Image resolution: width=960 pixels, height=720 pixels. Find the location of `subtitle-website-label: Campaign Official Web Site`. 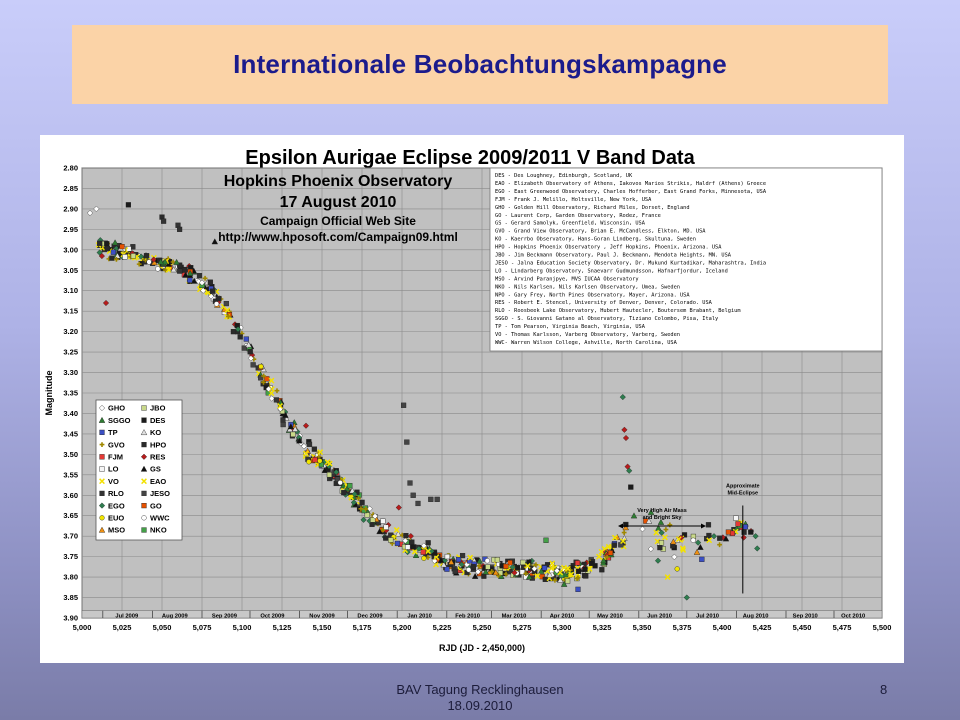

subtitle-website-label: Campaign Official Web Site is located at coordinates (338, 221).